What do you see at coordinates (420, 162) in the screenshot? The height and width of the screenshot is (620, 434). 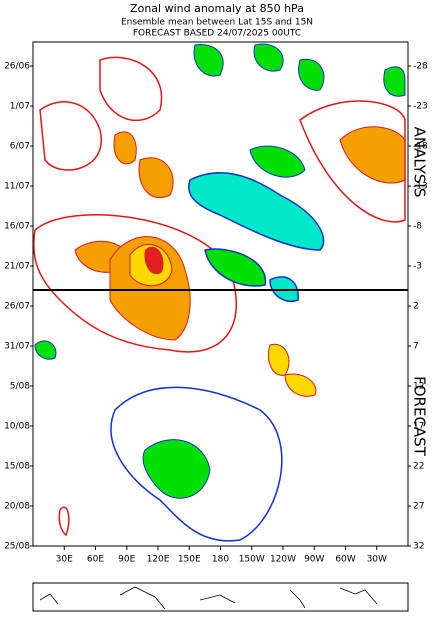 I see `annotation: ANALYSIS` at bounding box center [420, 162].